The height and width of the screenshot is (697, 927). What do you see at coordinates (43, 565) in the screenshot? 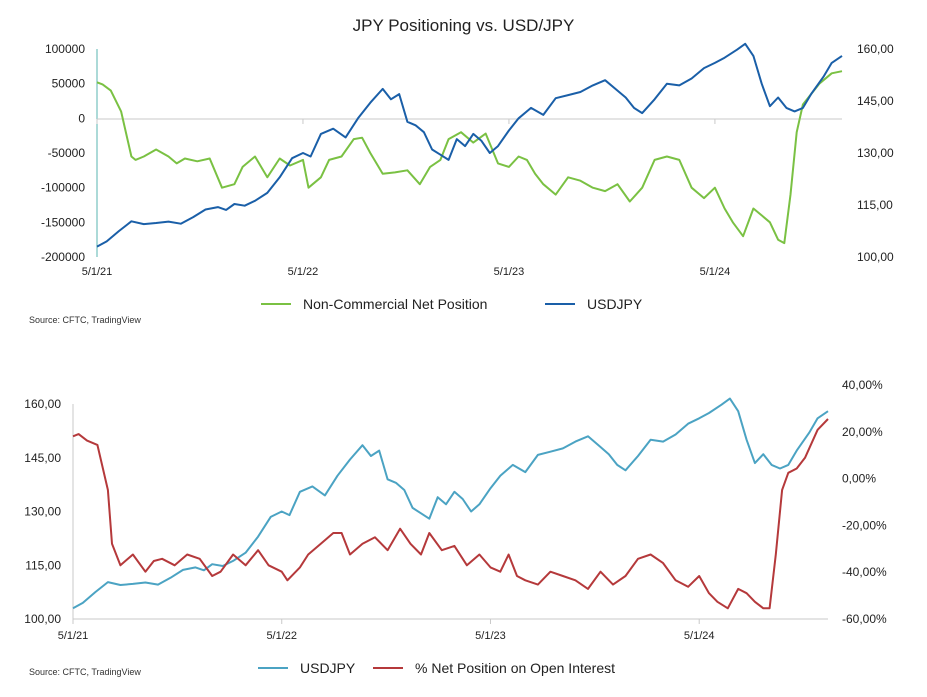
I see `y-left-tick-label: 115,00` at bounding box center [43, 565].